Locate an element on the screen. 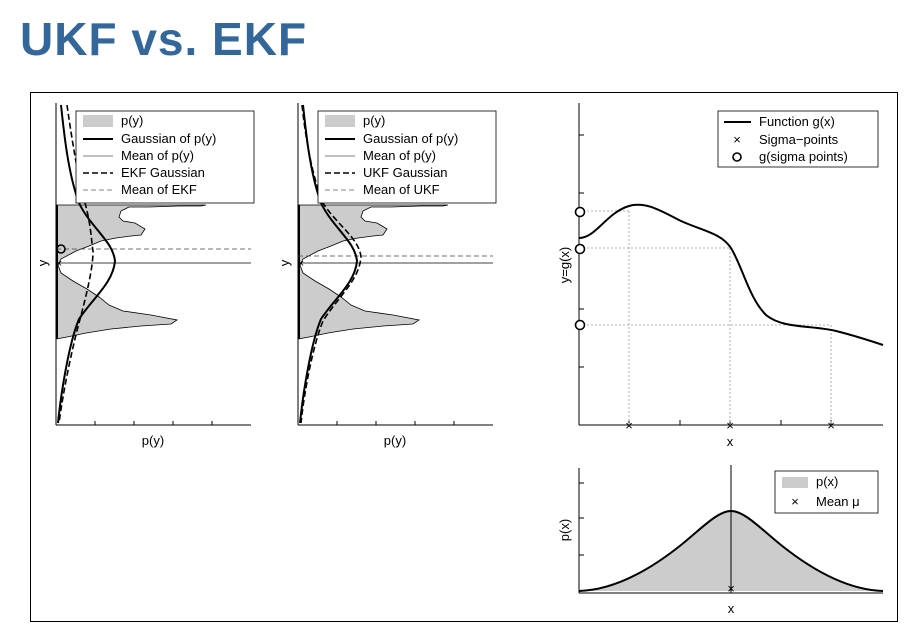 The width and height of the screenshot is (905, 631). transform-legend-swatch-cross: × is located at coordinates (737, 139).